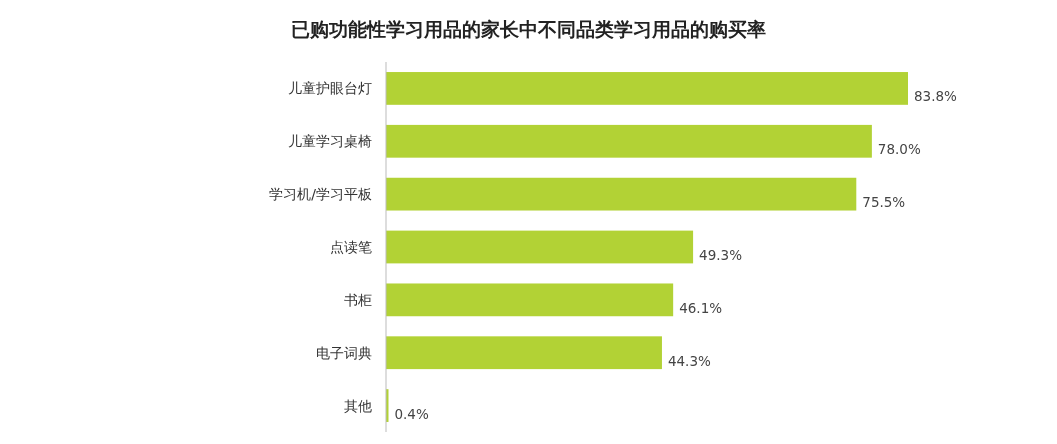  What do you see at coordinates (701, 307) in the screenshot?
I see `data-label: 46.1%` at bounding box center [701, 307].